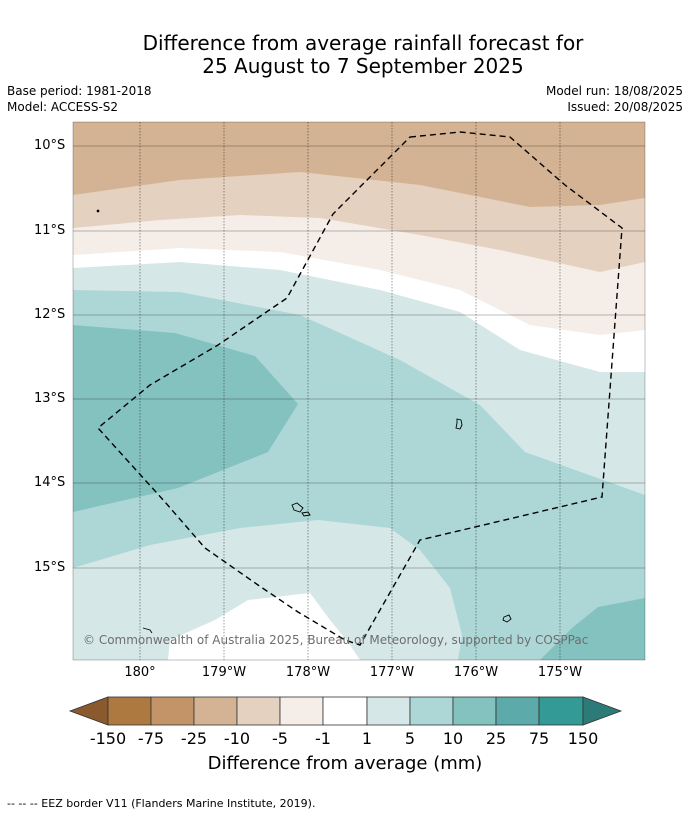 The width and height of the screenshot is (690, 816). What do you see at coordinates (79, 91) in the screenshot?
I see `base-period: Base period: 1981-2018` at bounding box center [79, 91].